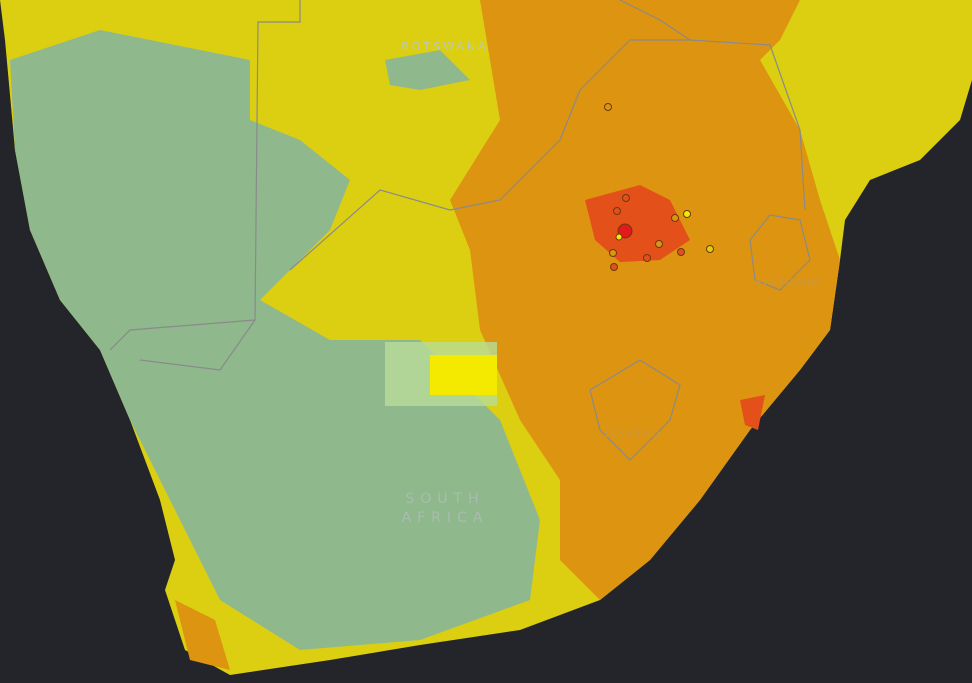 This screenshot has width=972, height=683. Describe the element at coordinates (445, 518) in the screenshot. I see `country-label: AFRICA` at that location.